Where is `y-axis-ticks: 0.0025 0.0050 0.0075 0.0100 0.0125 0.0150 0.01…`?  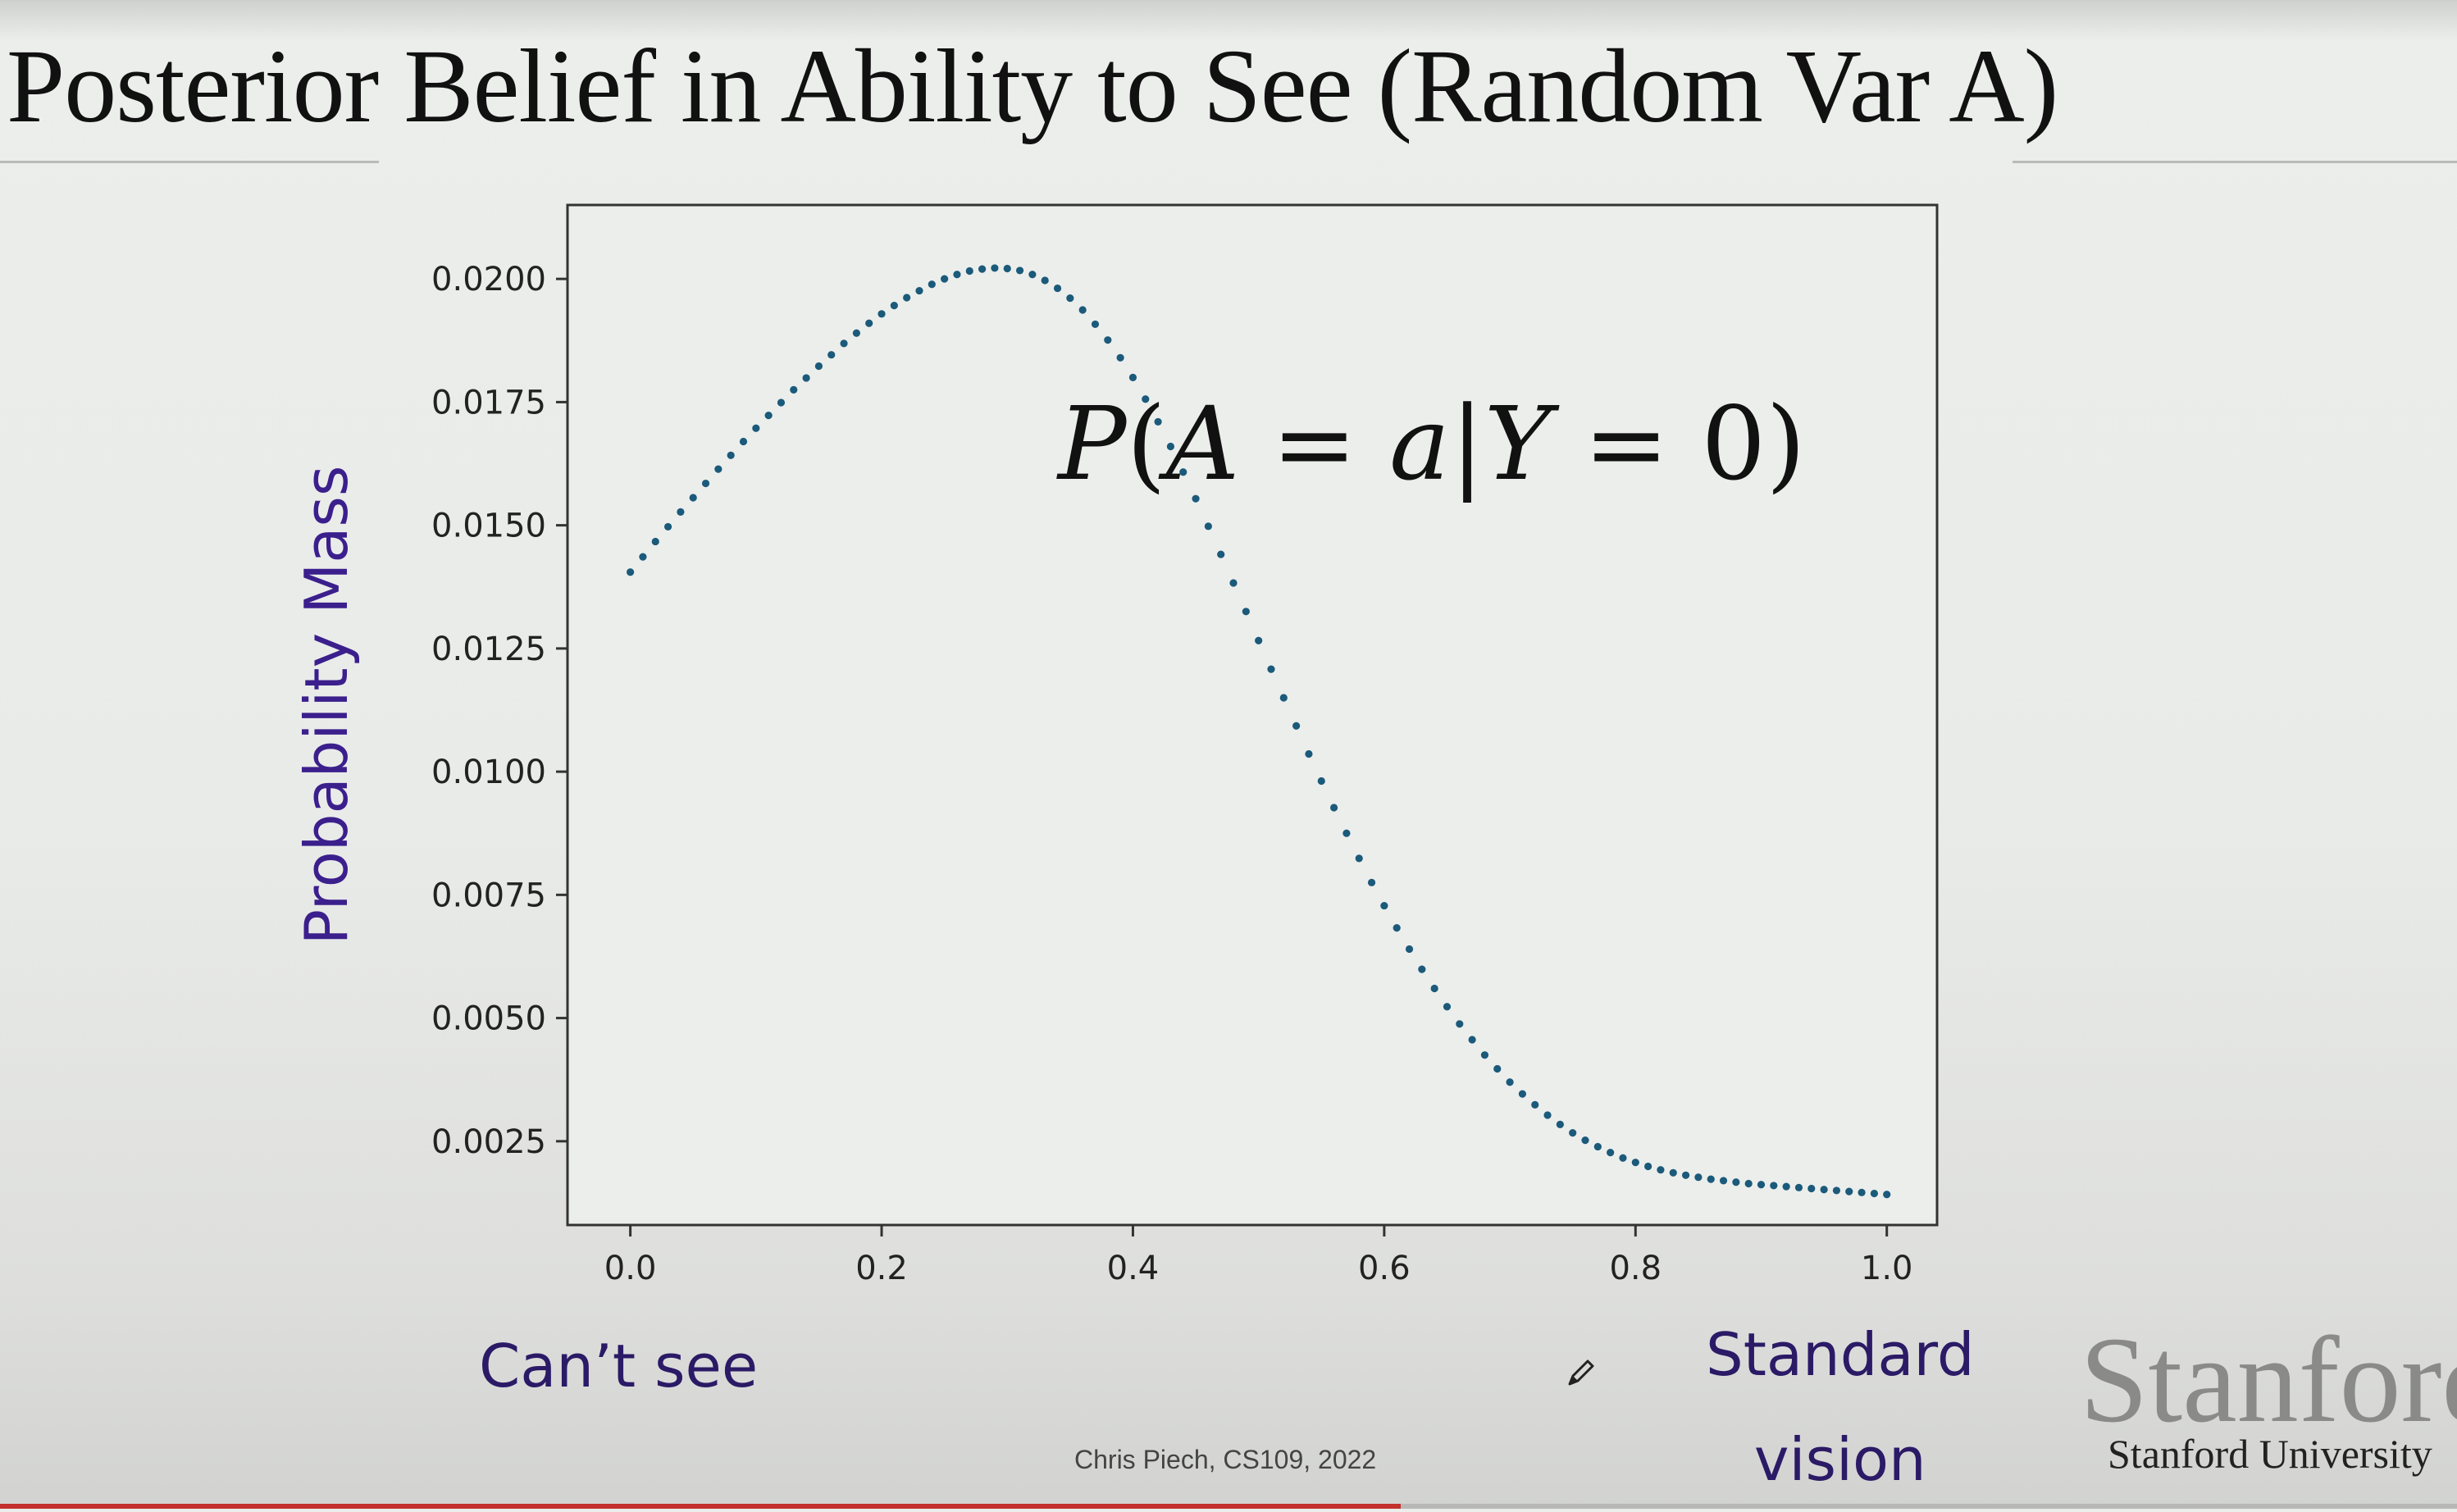
y-axis-ticks: 0.0025 0.0050 0.0075 0.0100 0.0125 0.0150 0.01… is located at coordinates (499, 711).